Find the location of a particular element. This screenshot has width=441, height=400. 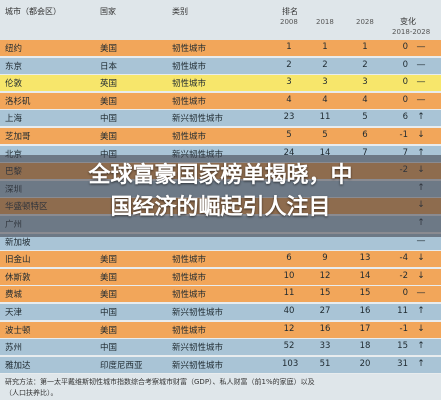

table-row: 洛杉矶 美国 韧性城市 4 4 4 0 — is located at coordinates (220, 100).